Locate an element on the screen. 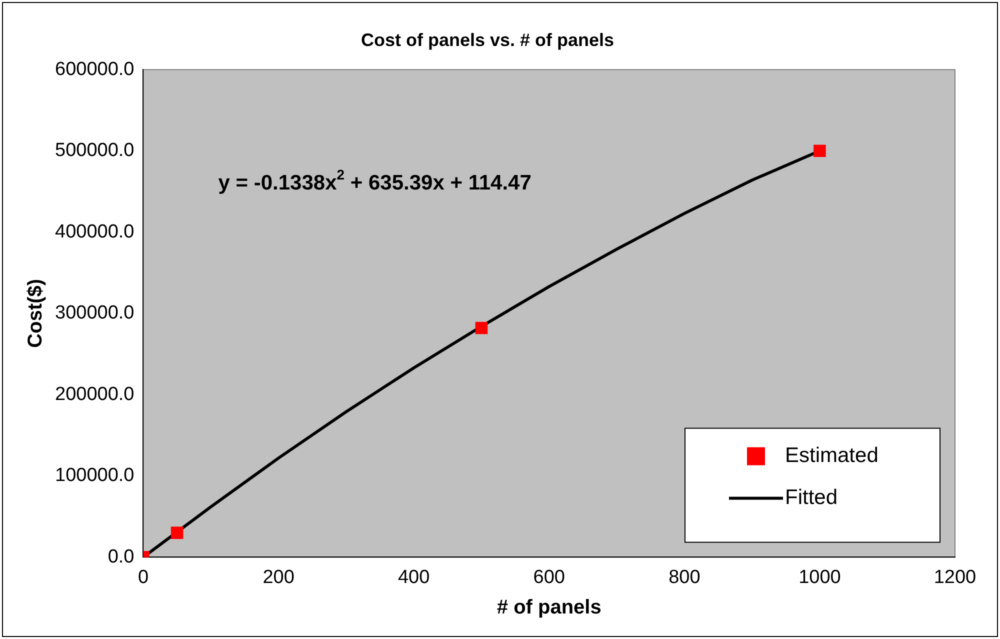 This screenshot has width=1000, height=639. x-axis-title: # of panels is located at coordinates (549, 607).